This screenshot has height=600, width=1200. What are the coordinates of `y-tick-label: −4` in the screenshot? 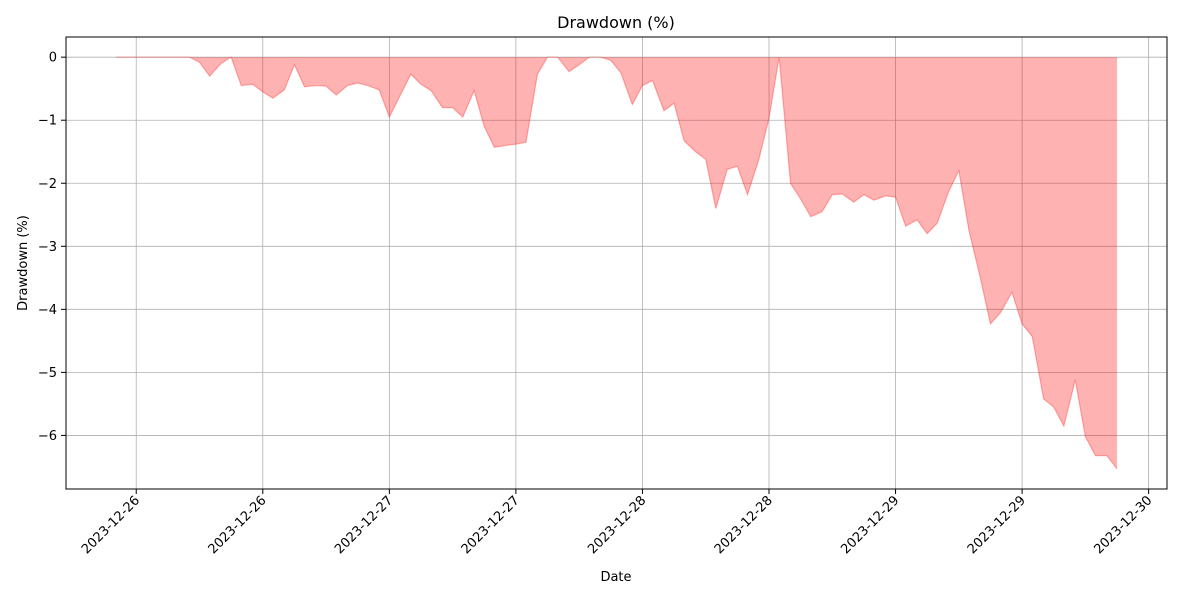 It's located at (47, 310).